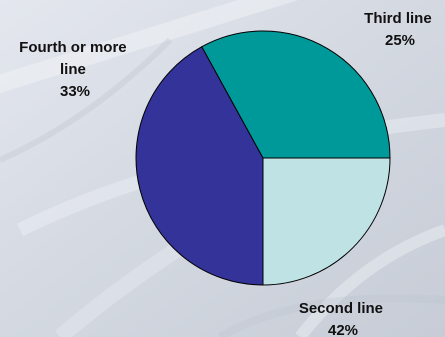 This screenshot has height=337, width=445. What do you see at coordinates (75, 69) in the screenshot?
I see `label-fourth-or-more-line: Fourth or more line 33%` at bounding box center [75, 69].